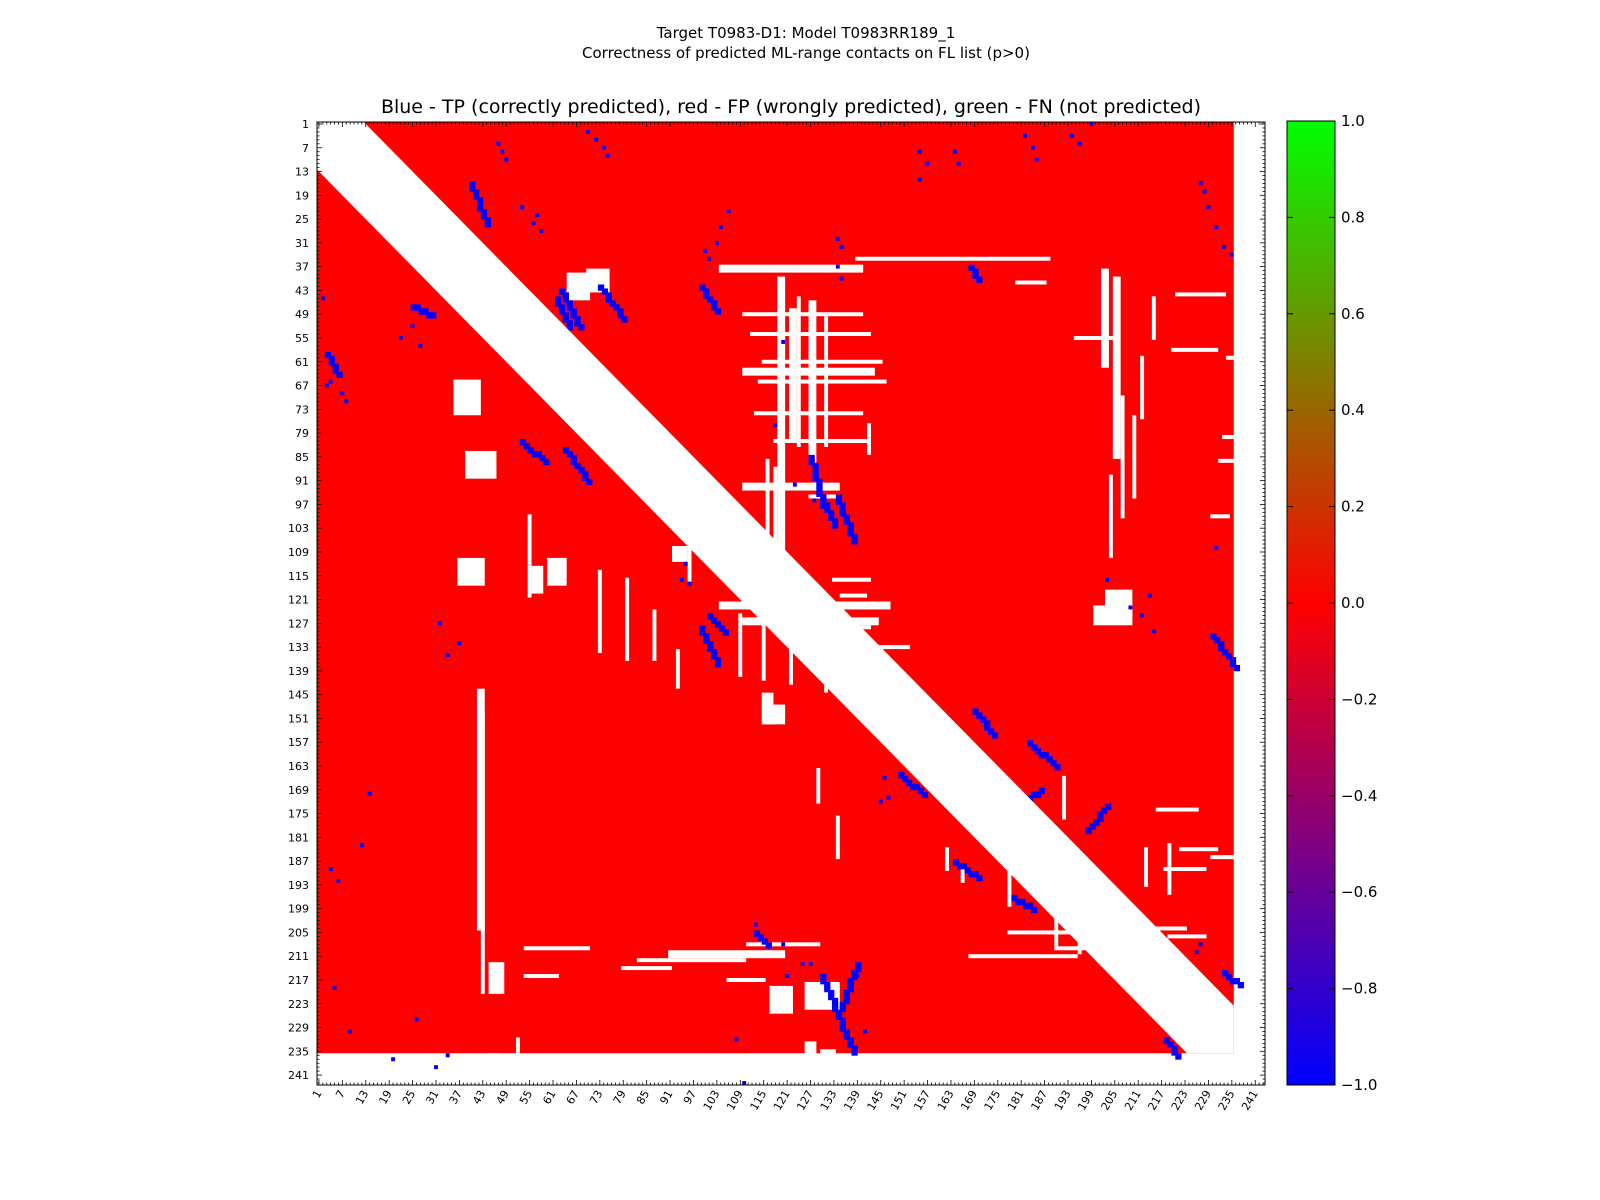 The width and height of the screenshot is (1600, 1200). What do you see at coordinates (946, 1100) in the screenshot?
I see `x-tick-label: 163` at bounding box center [946, 1100].